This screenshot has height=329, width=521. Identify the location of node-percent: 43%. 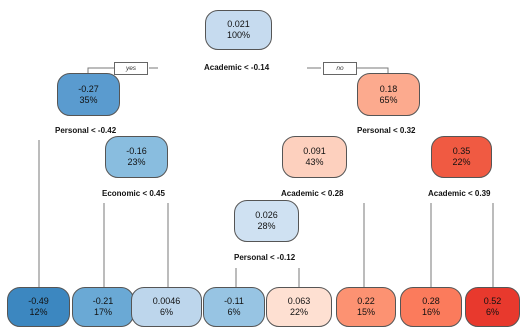
(314, 162).